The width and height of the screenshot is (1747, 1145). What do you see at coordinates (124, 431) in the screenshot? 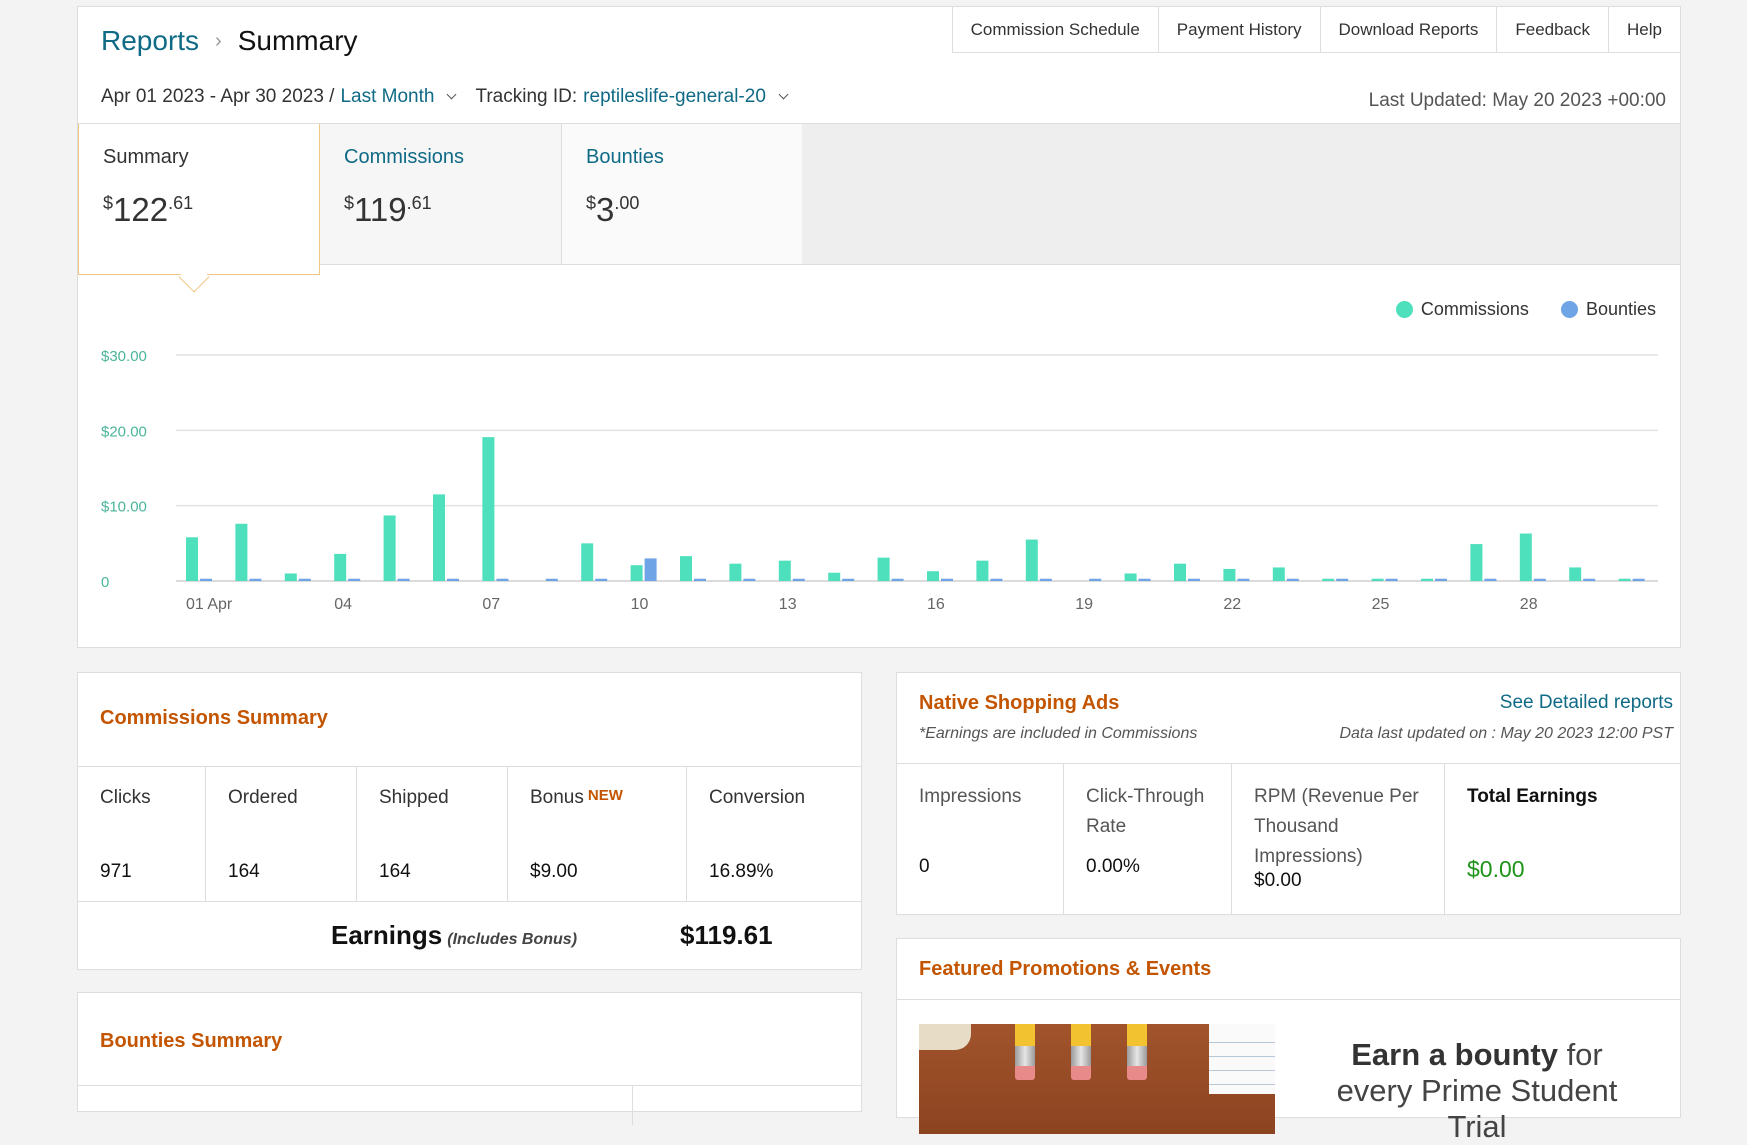
I see `y-tick-label: $20.00` at bounding box center [124, 431].